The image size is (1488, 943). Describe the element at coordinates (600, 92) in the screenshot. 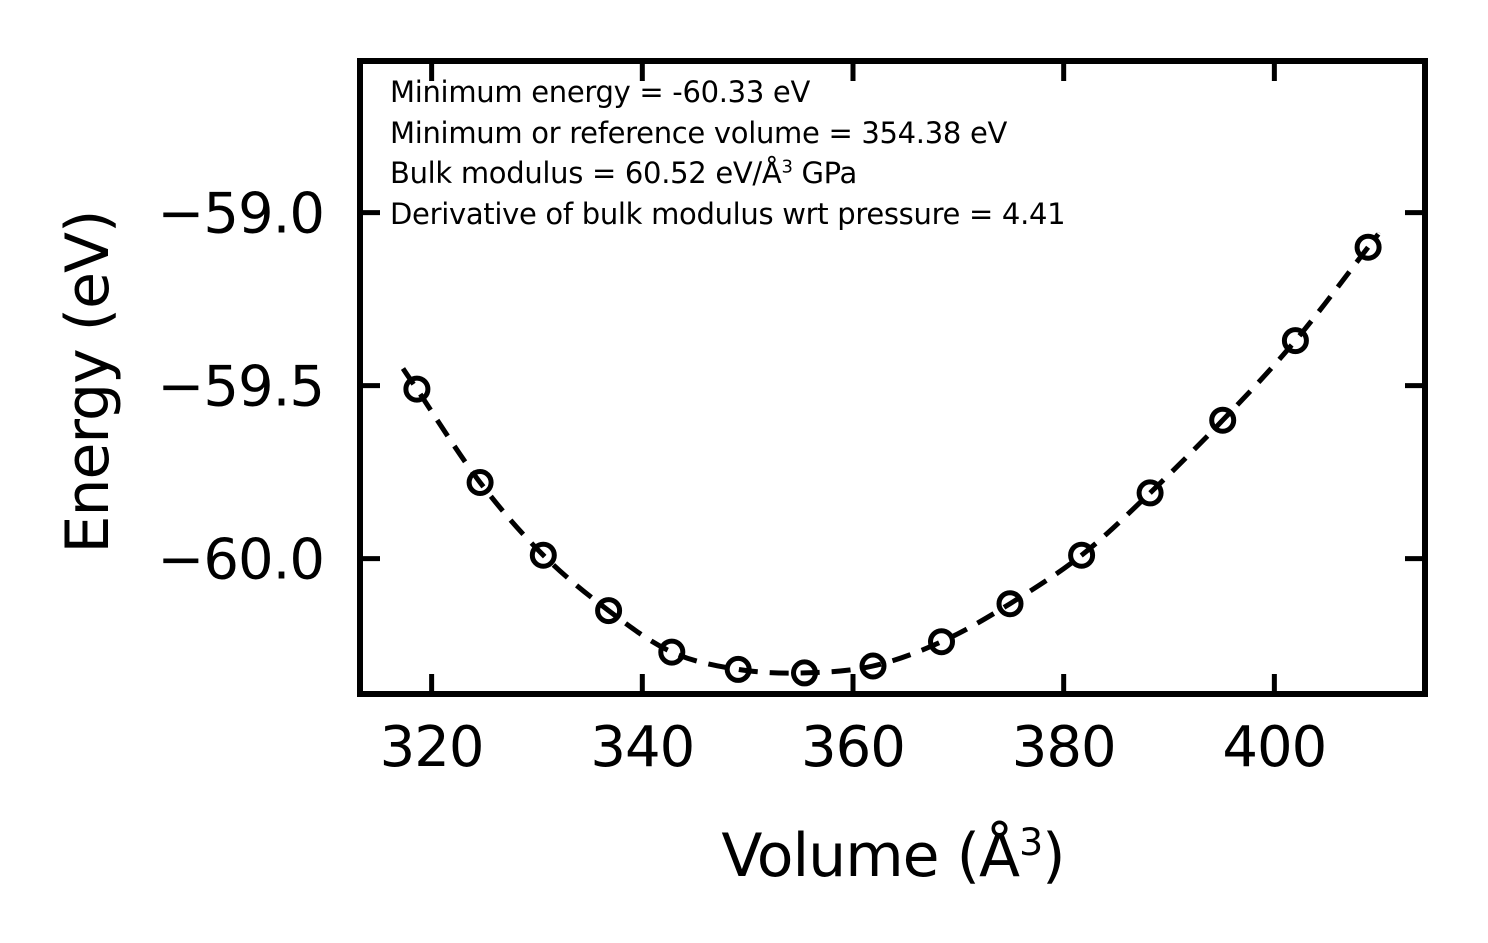

I see `annotation-minimum-energy: Minimum energy = -60.33 eV` at that location.